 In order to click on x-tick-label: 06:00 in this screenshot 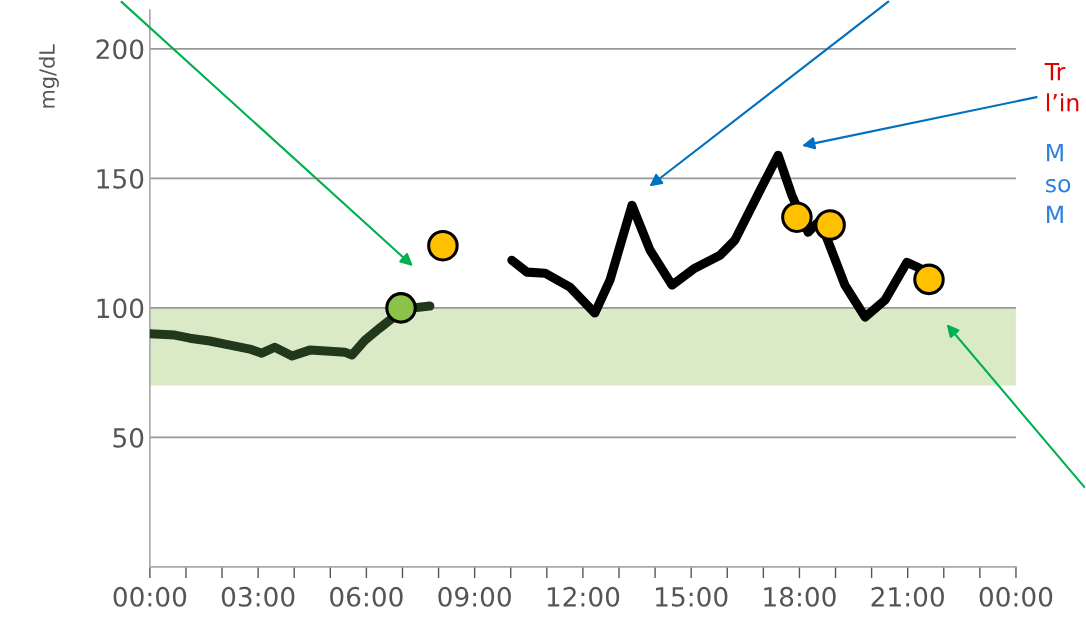, I will do `click(366, 596)`.